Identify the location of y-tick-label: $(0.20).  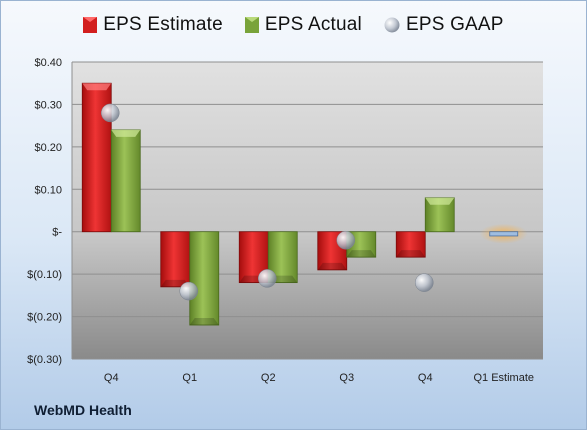
(44, 318).